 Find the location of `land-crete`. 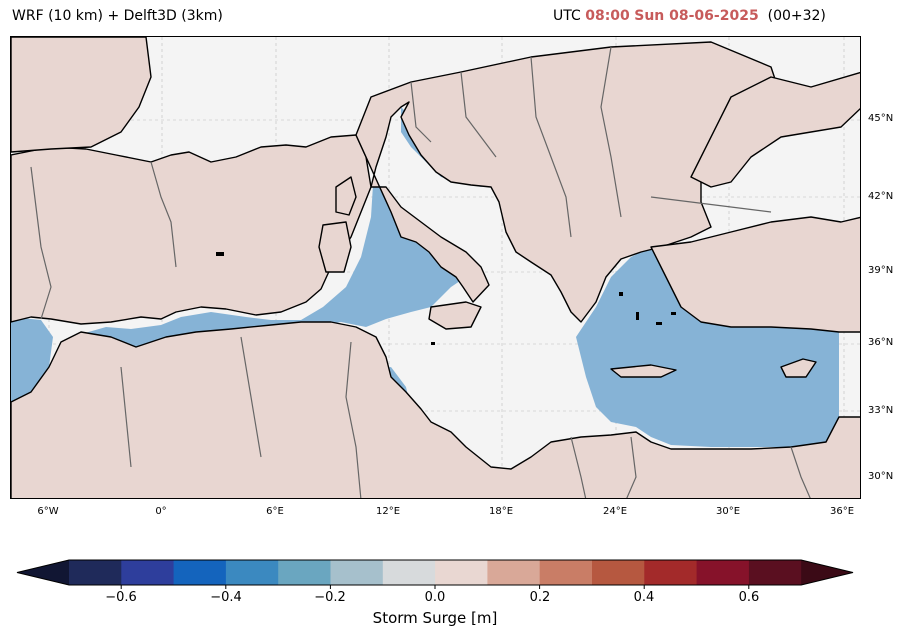

land-crete is located at coordinates (643, 371).